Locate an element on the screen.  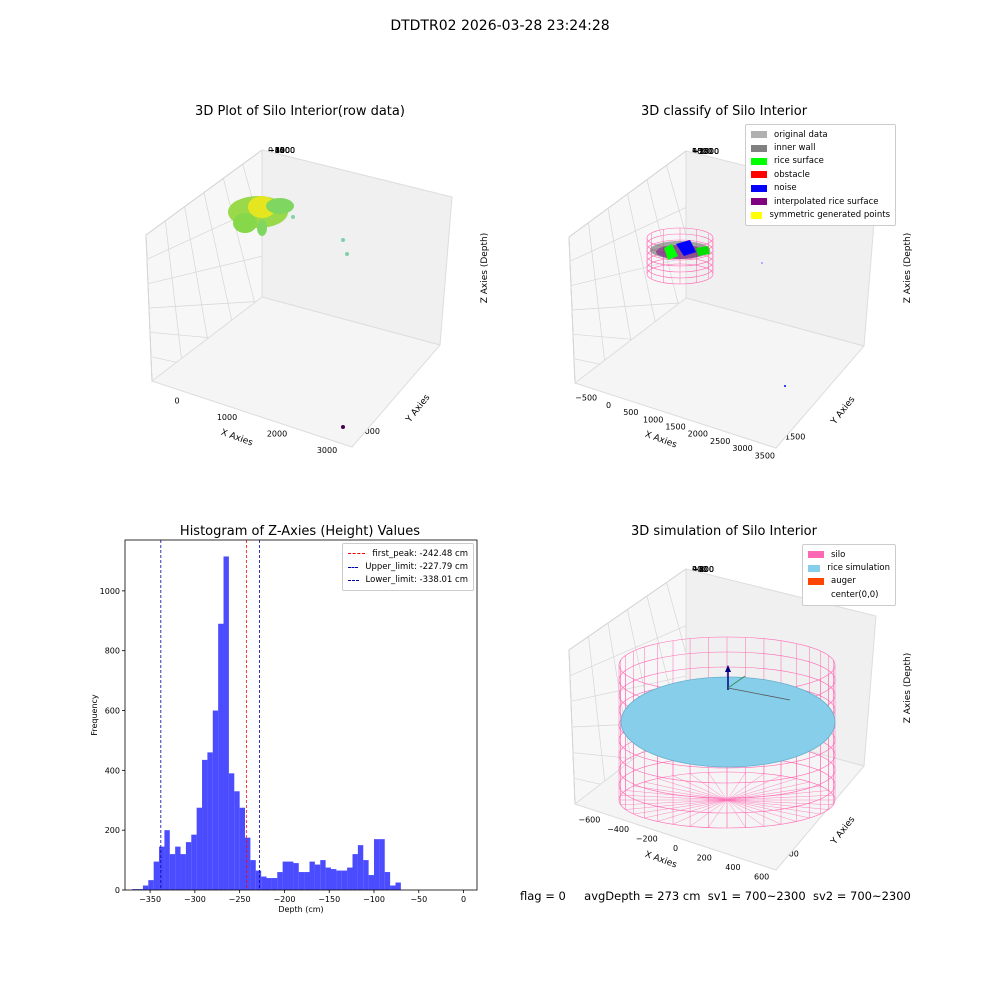
histogram-y-tick: 200 is located at coordinates (112, 830).